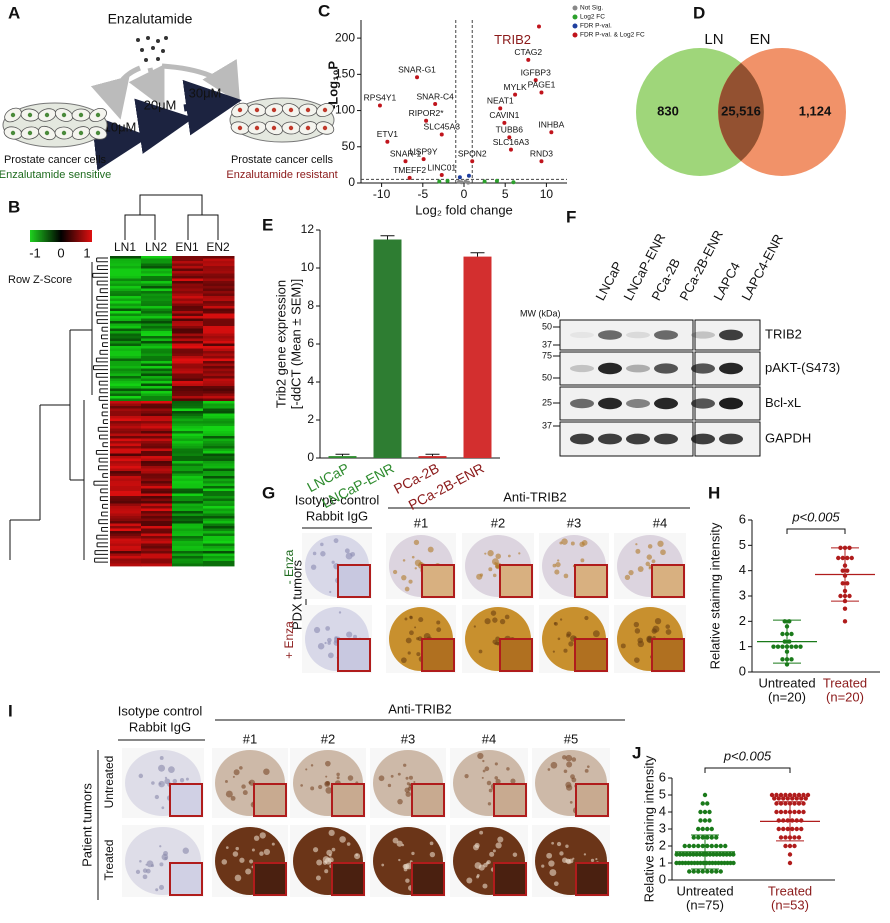  Describe the element at coordinates (788, 437) in the screenshot. I see `band-label: GAPDH` at that location.